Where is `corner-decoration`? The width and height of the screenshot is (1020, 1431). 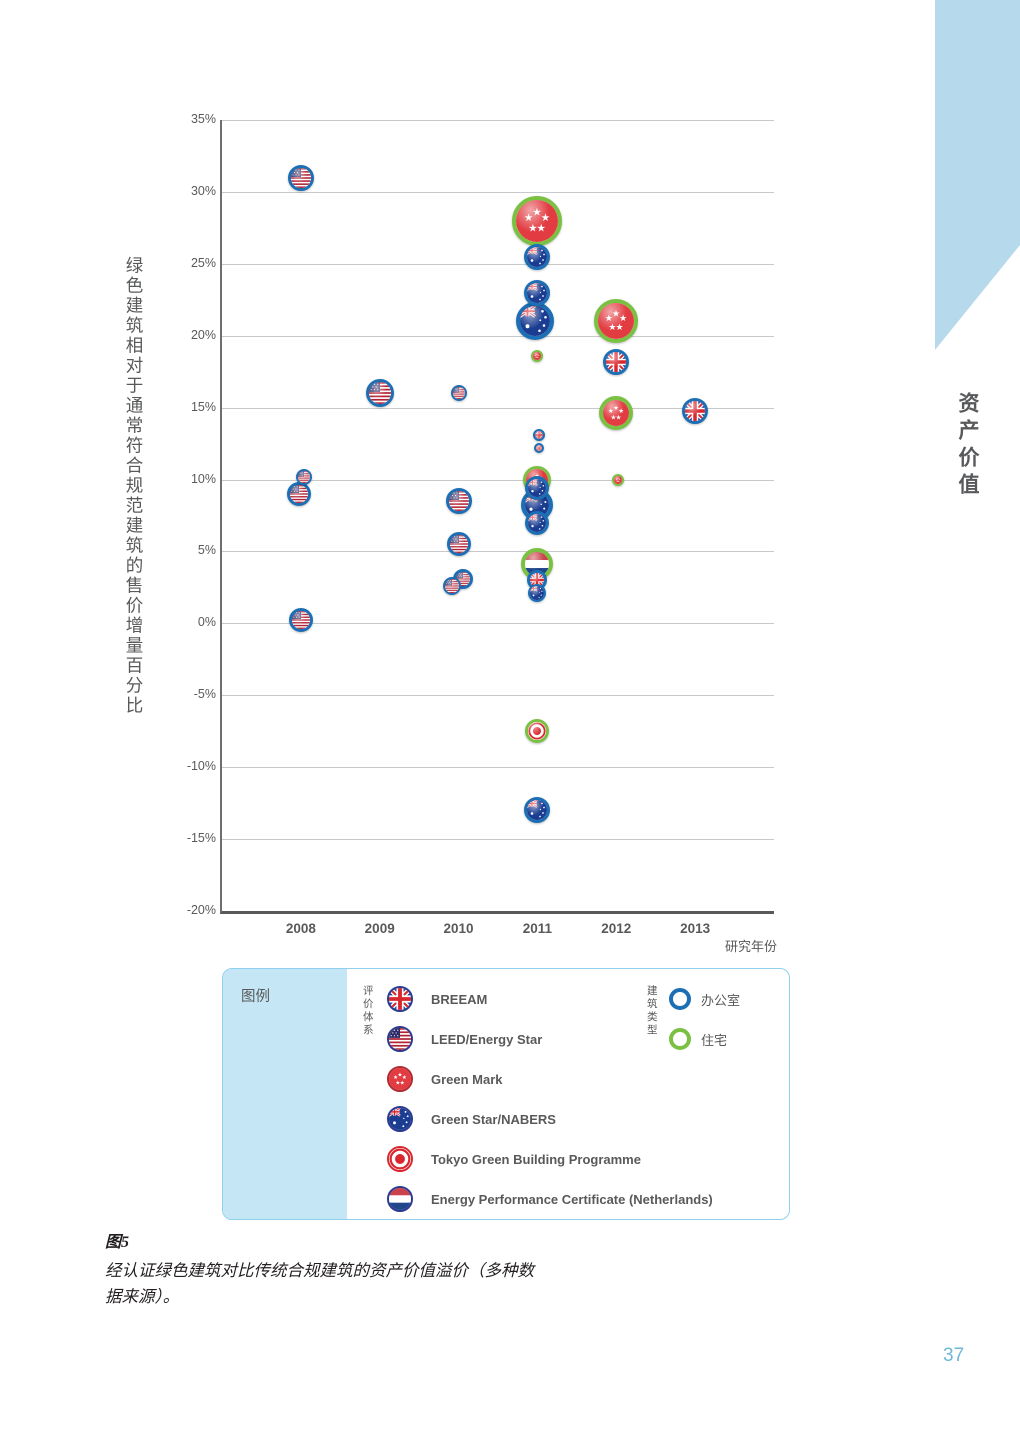 corner-decoration is located at coordinates (977, 175).